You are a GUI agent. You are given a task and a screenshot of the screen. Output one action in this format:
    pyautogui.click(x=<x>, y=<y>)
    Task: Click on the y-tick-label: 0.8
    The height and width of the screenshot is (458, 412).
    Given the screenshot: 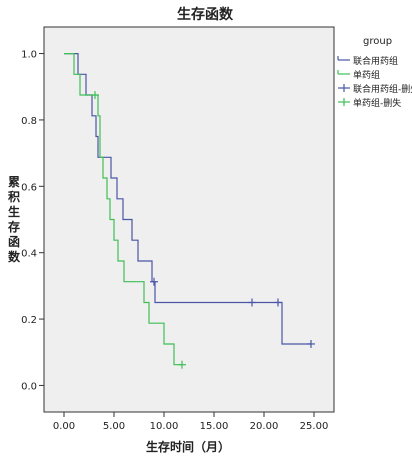 What is the action you would take?
    pyautogui.click(x=29, y=121)
    